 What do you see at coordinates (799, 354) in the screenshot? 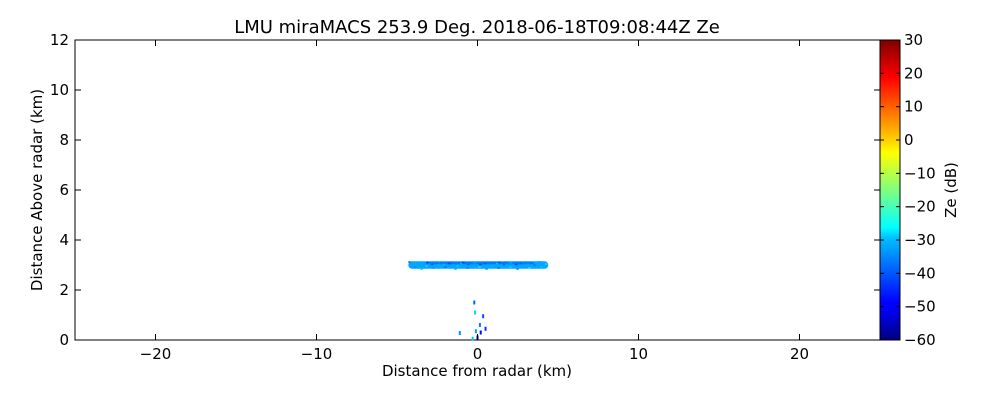
I see `x-tick-label: 20` at bounding box center [799, 354].